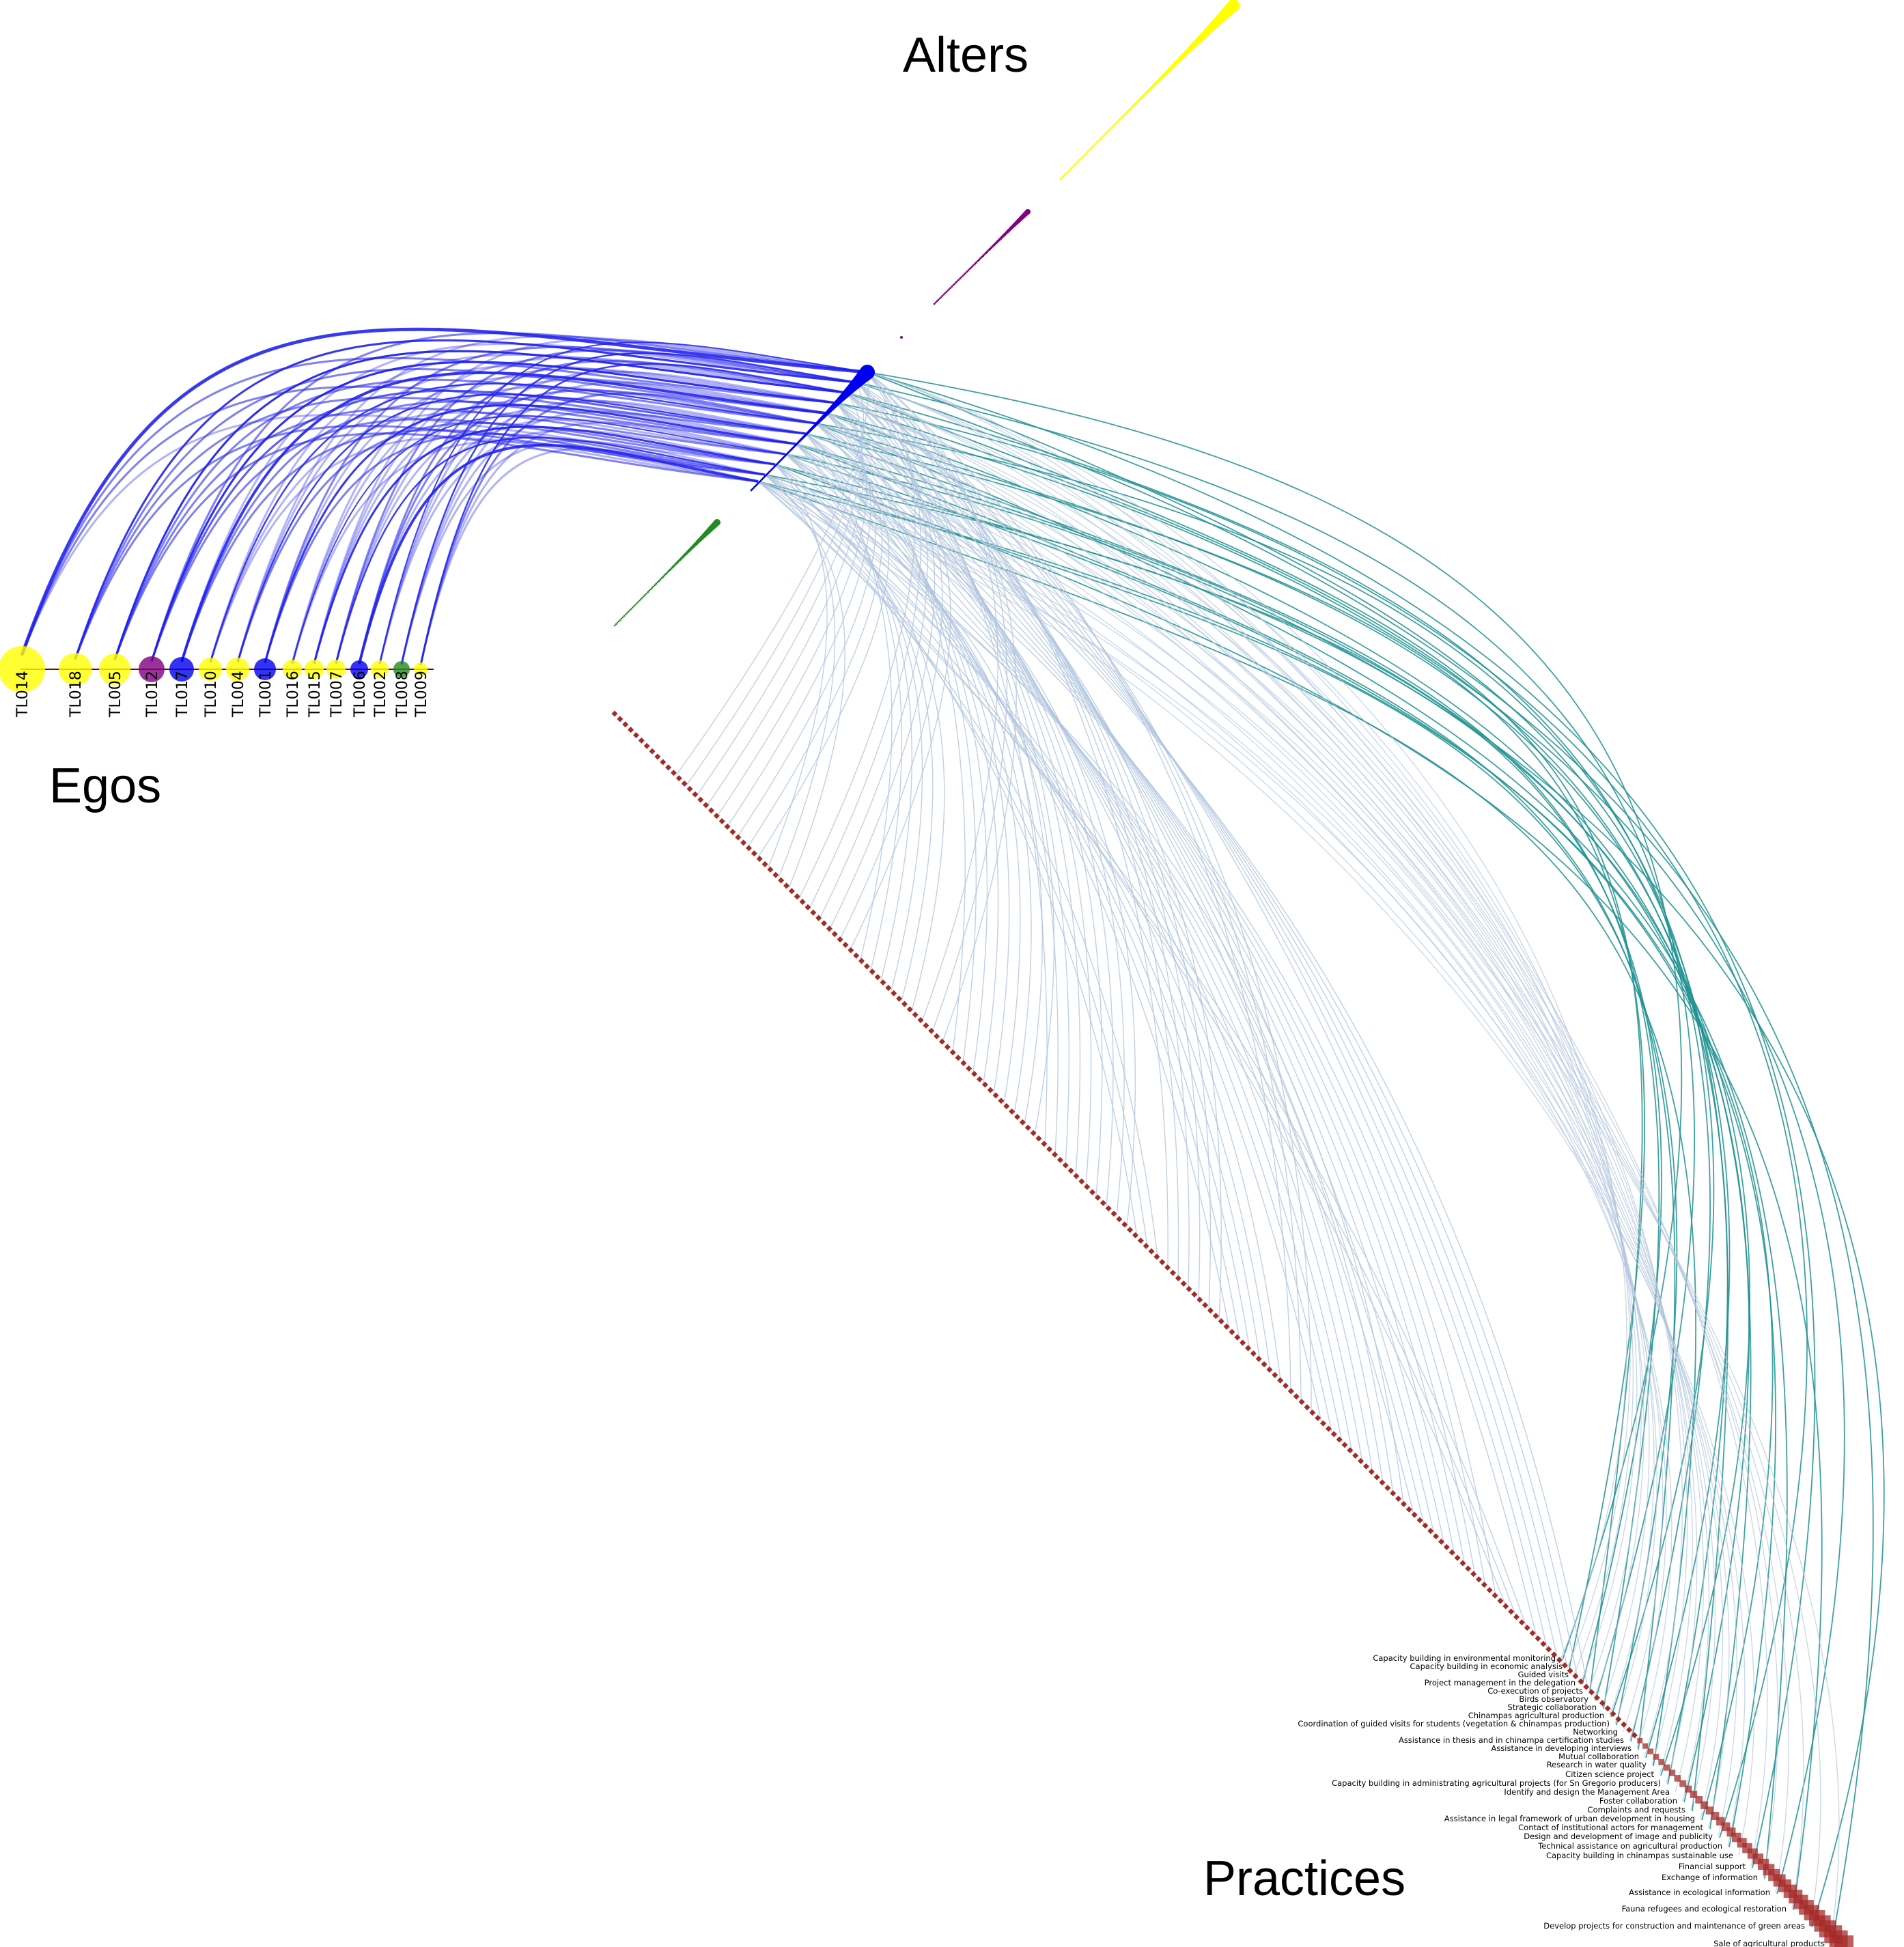 The height and width of the screenshot is (1947, 1904). What do you see at coordinates (75, 669) in the screenshot?
I see `ego-node-tl018` at bounding box center [75, 669].